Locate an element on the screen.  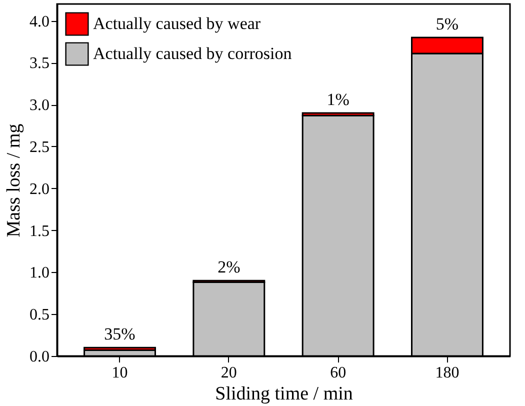
x-tick-label: 10 is located at coordinates (120, 373).